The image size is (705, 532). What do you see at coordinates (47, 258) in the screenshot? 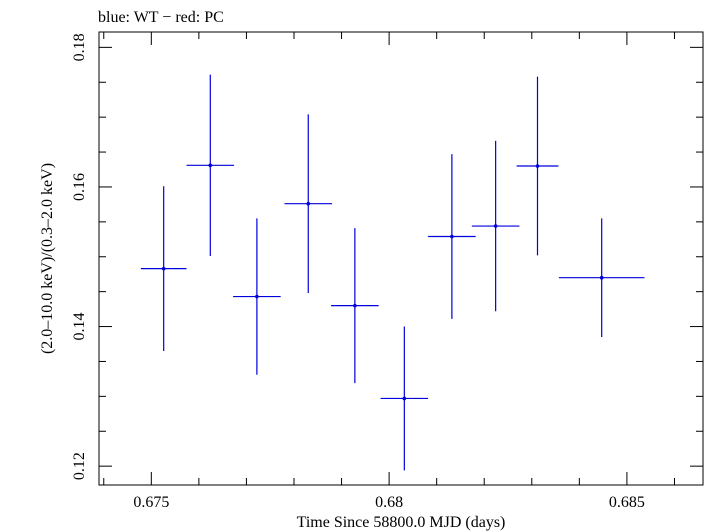
I see `y-axis-title: (2.0–10.0 keV)/(0.3–2.0 keV)` at bounding box center [47, 258].